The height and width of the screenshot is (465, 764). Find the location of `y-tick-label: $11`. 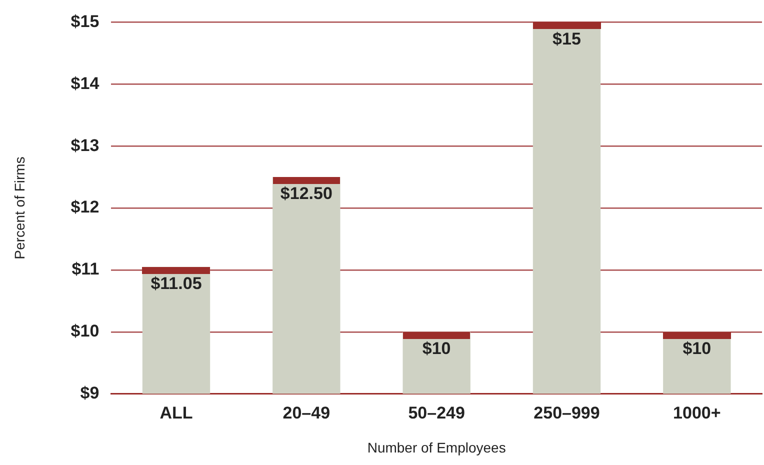

y-tick-label: $11 is located at coordinates (86, 269).